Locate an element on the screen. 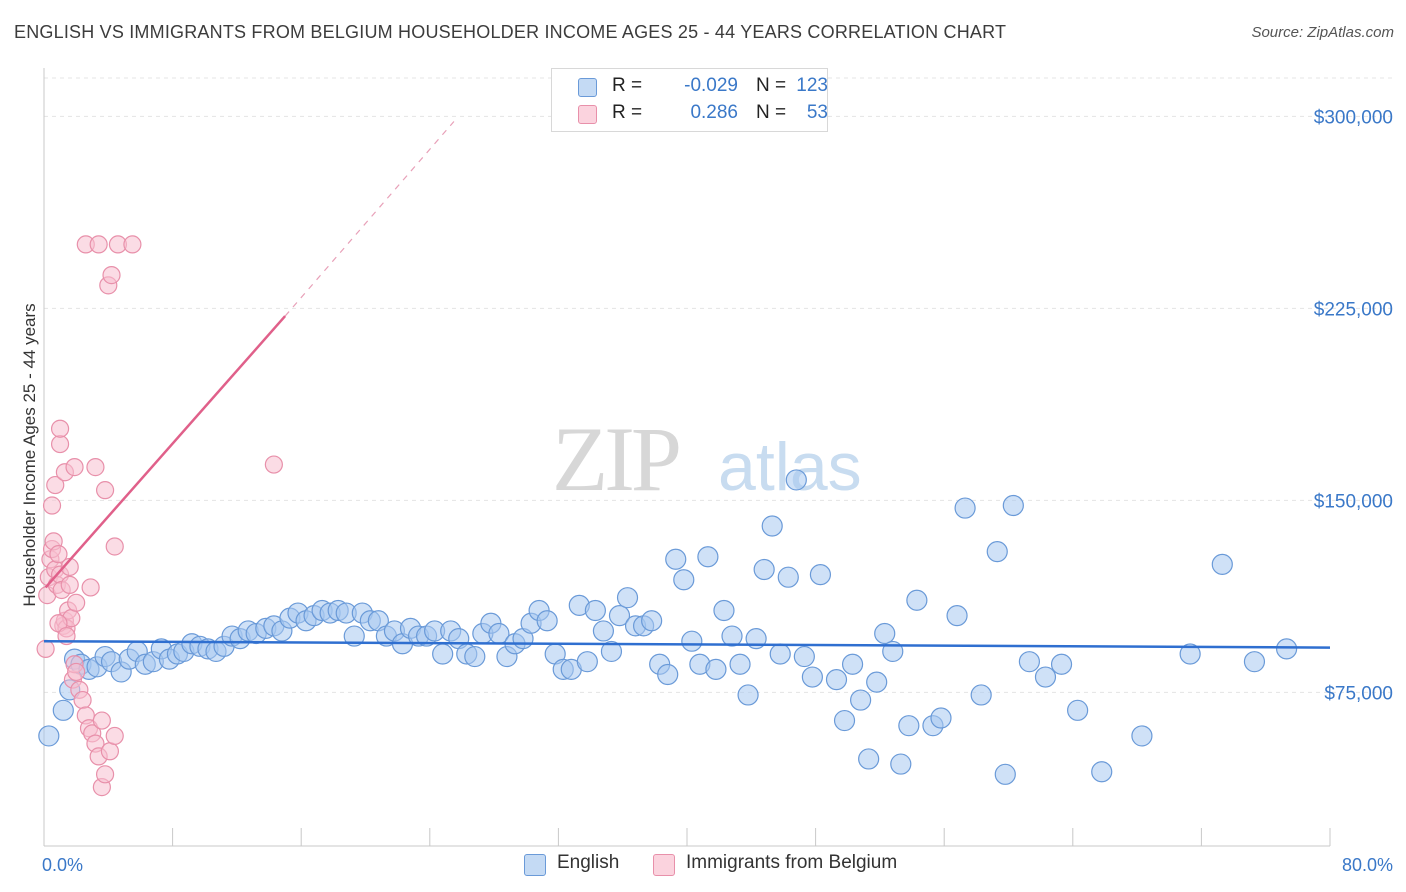  legend-r-value: 0.286 is located at coordinates (714, 112).